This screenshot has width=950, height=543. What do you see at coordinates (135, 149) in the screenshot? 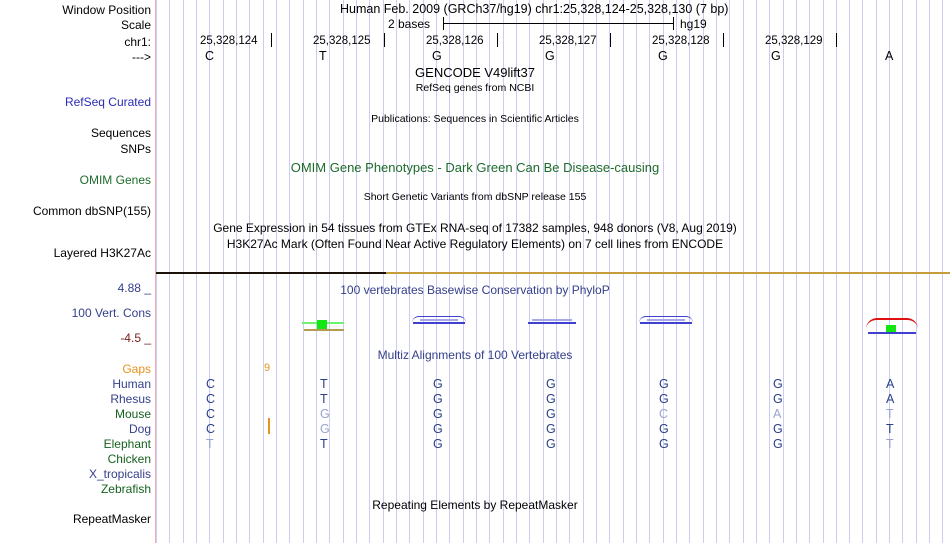
I see `track-label-snps: SNPs` at bounding box center [135, 149].